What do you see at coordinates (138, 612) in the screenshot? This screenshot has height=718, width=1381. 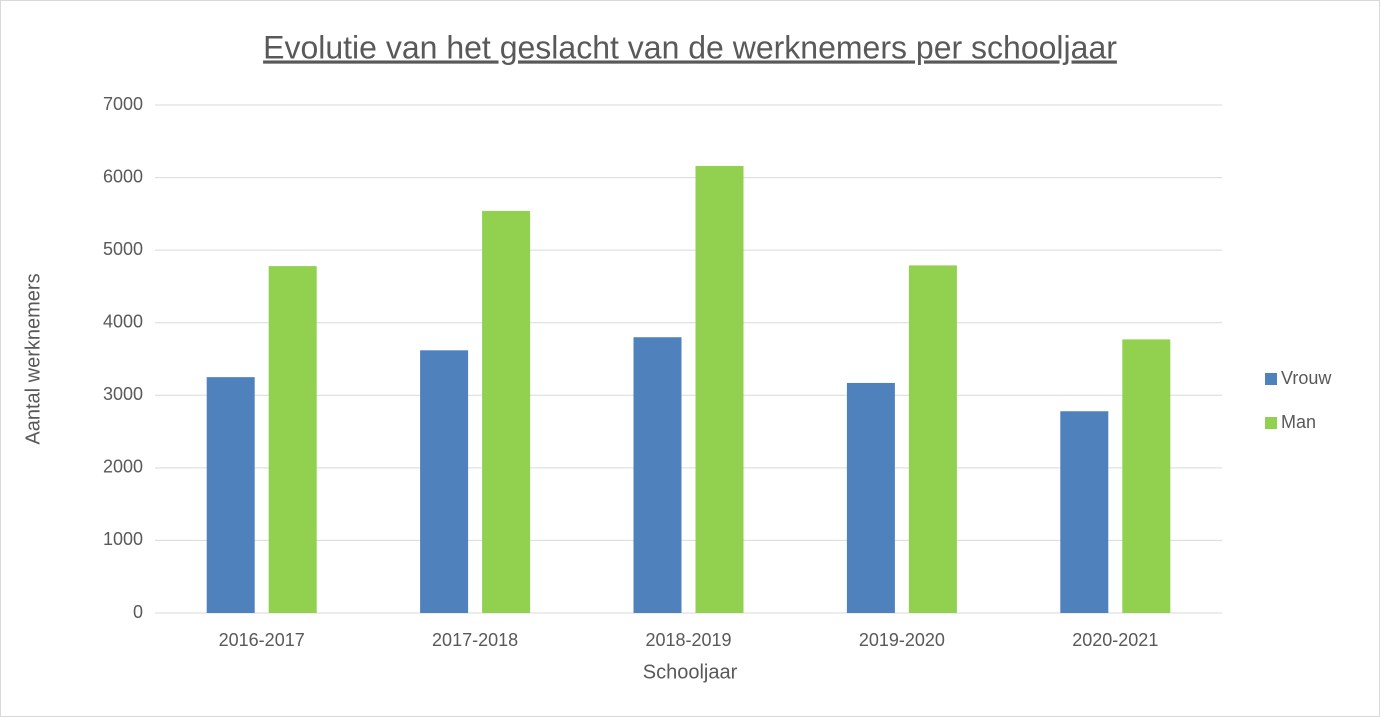 I see `y-tick-label: 0` at bounding box center [138, 612].